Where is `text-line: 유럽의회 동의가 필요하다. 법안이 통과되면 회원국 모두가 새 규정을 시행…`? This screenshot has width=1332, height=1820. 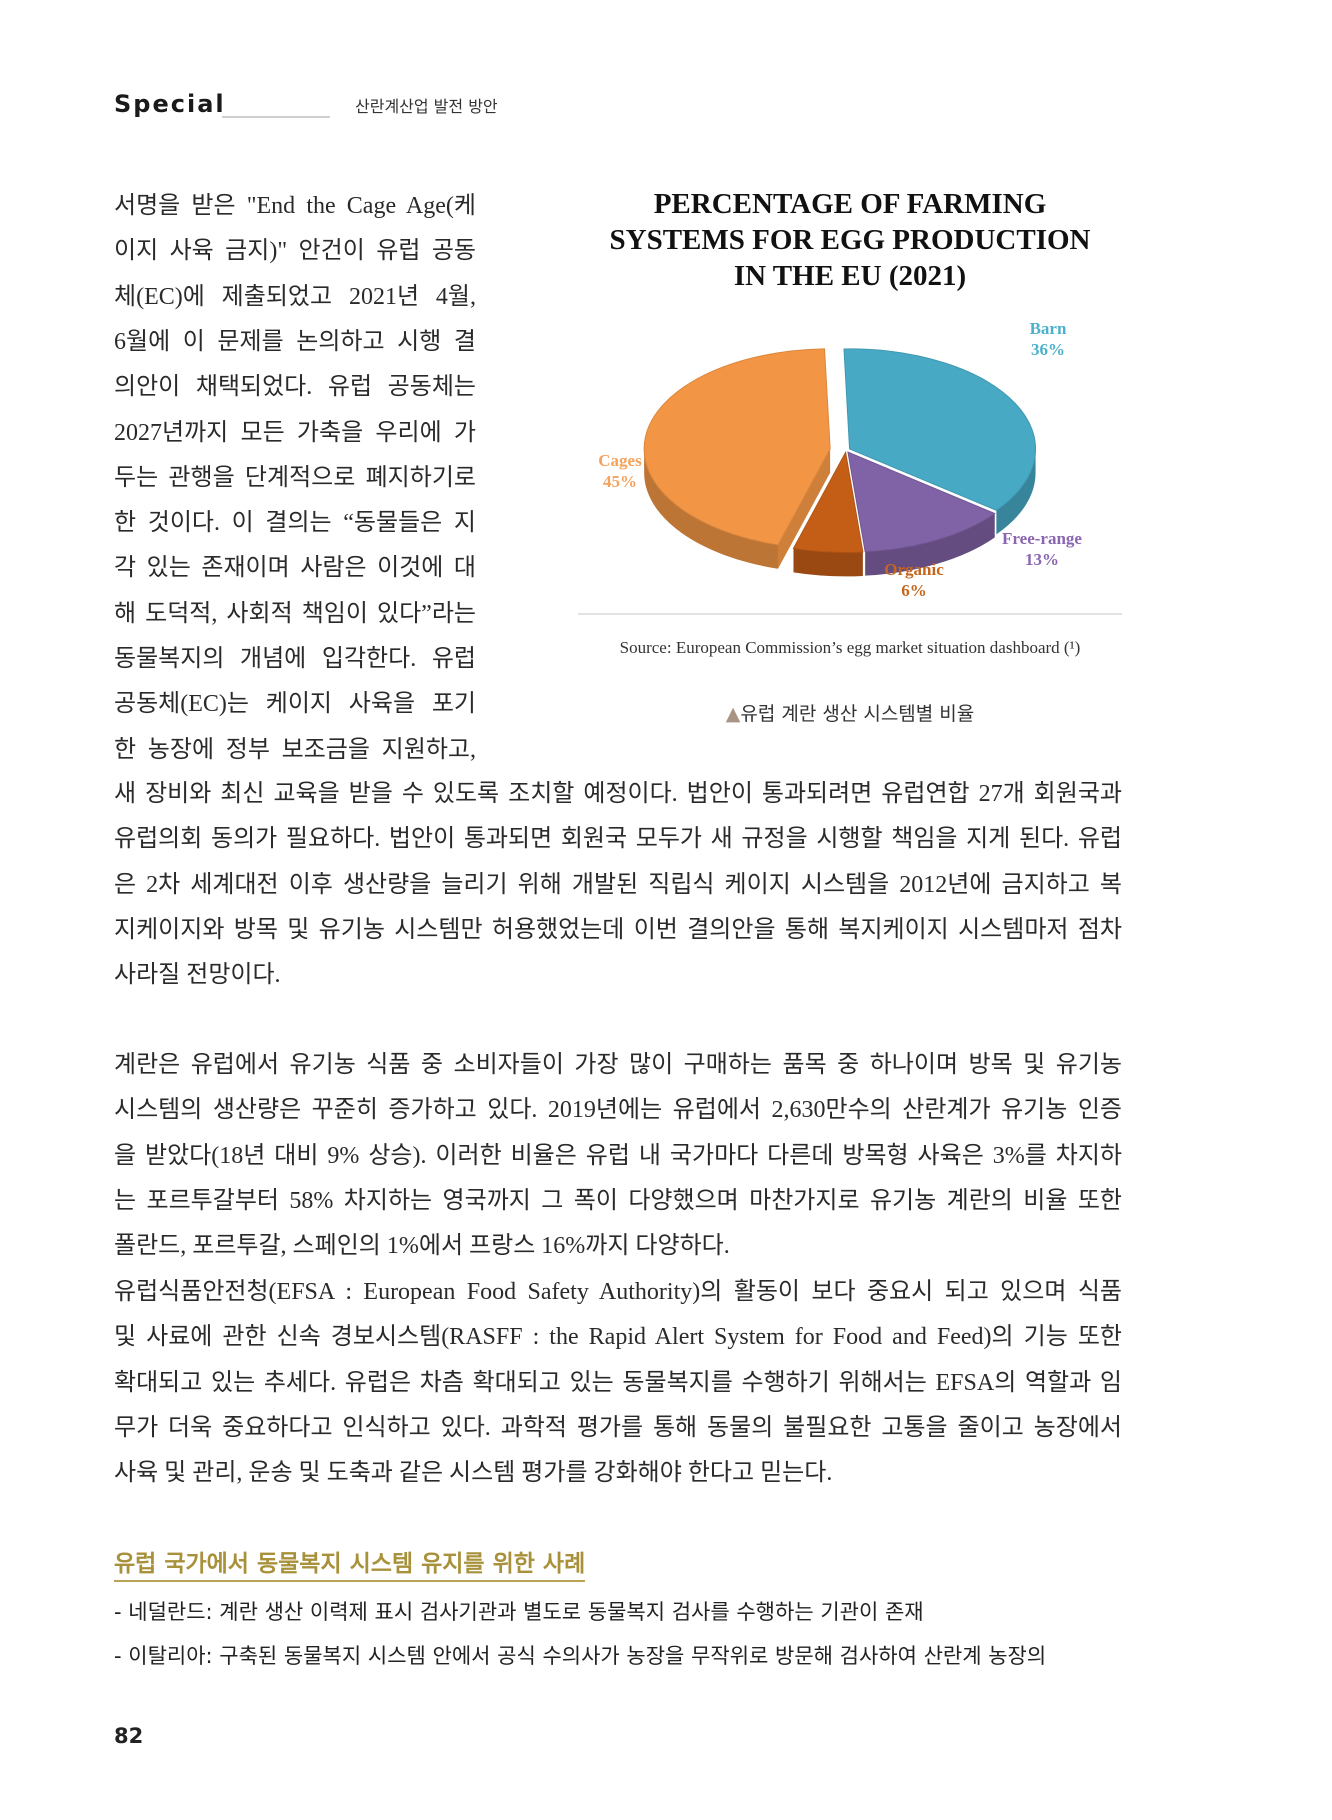
text-line: 유럽의회 동의가 필요하다. 법안이 통과되면 회원국 모두가 새 규정을 시행… is located at coordinates (618, 839).